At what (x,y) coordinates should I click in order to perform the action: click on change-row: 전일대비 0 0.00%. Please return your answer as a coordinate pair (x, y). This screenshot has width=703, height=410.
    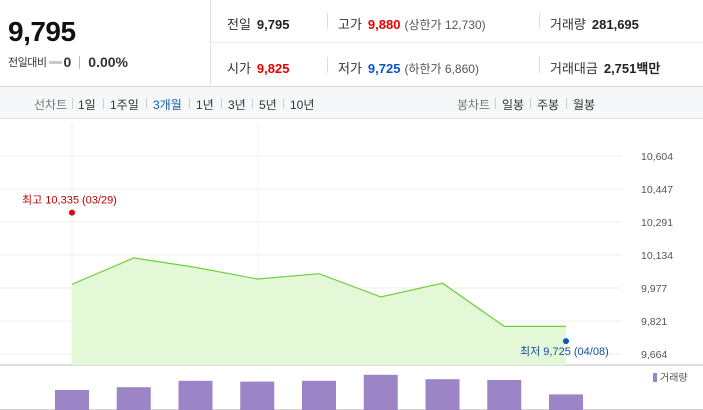
    Looking at the image, I should click on (68, 62).